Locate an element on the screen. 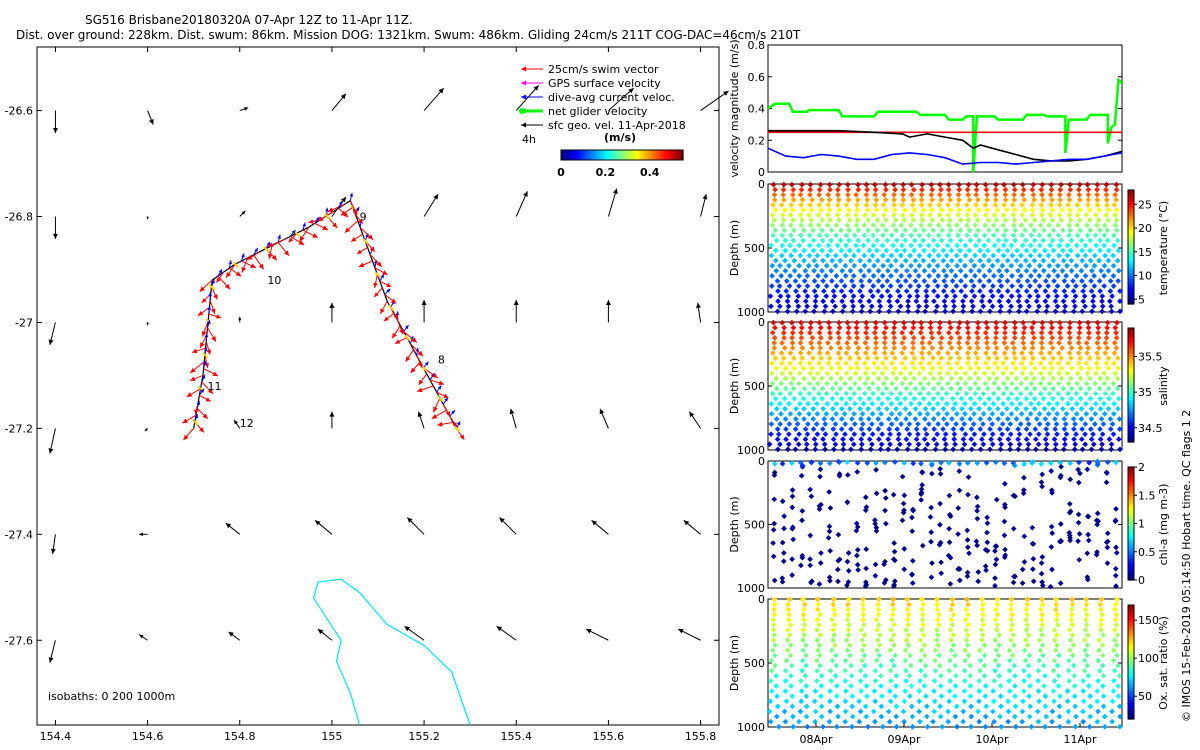 The width and height of the screenshot is (1200, 750). legend-label: GPS surface velocity is located at coordinates (604, 83).